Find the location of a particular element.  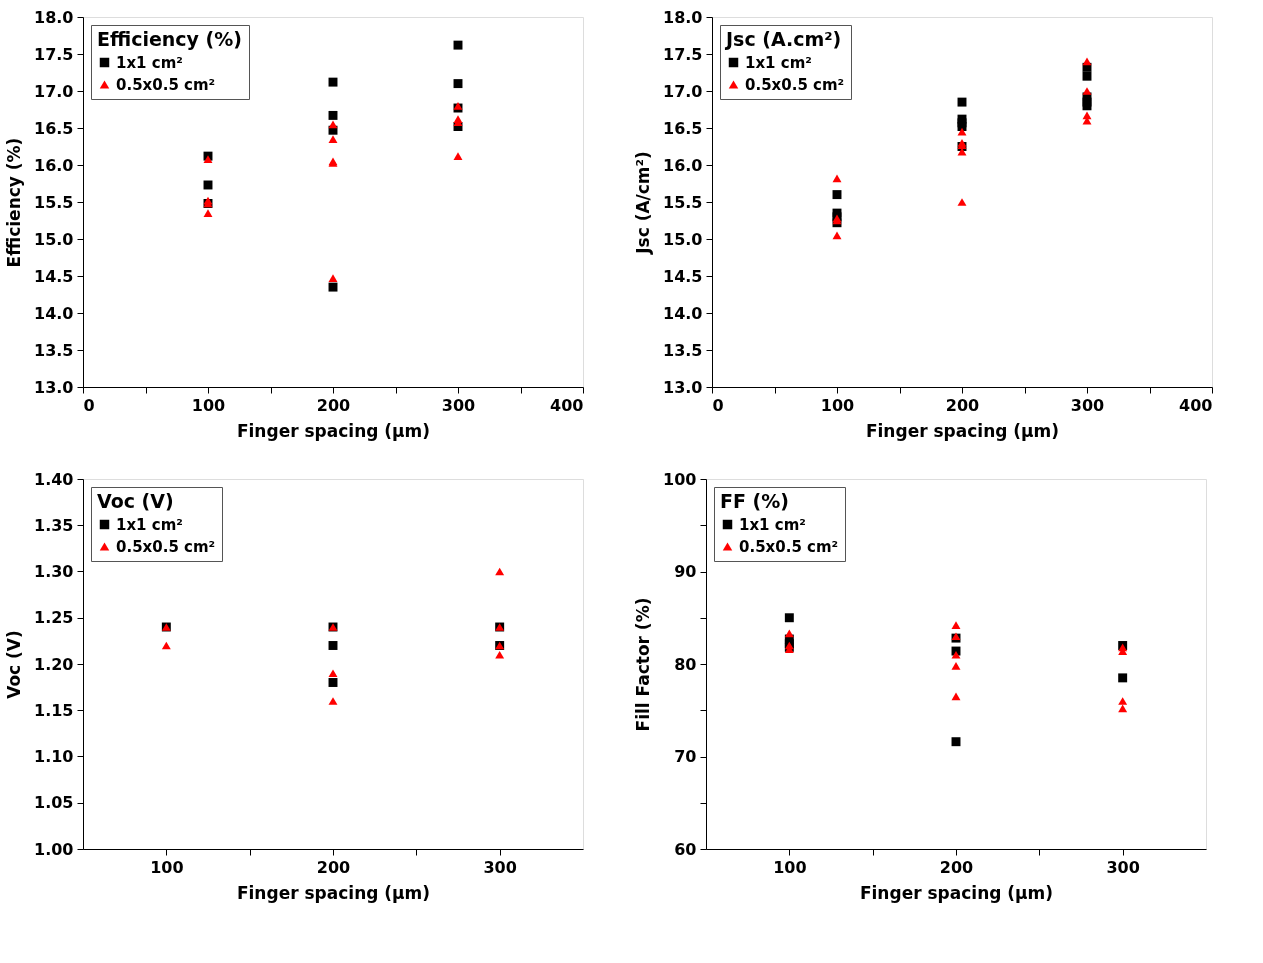

y-tick-label: 1.15 is located at coordinates (54, 710).